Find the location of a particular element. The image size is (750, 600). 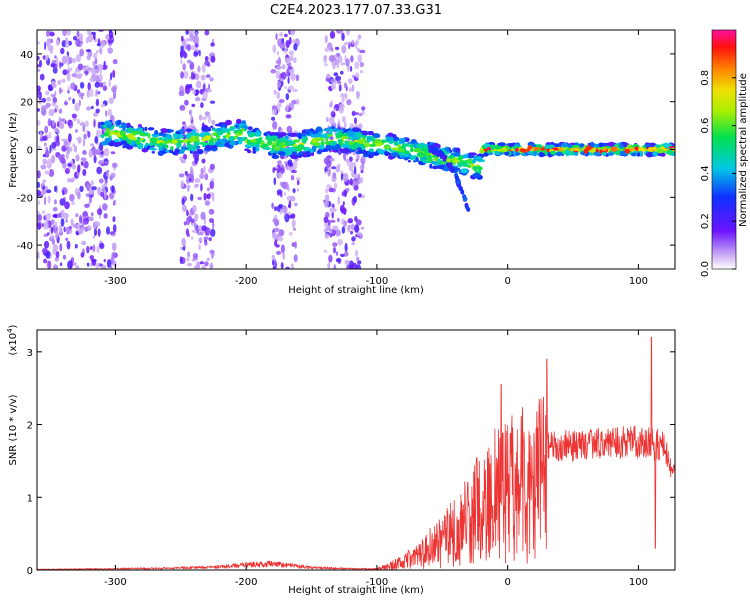

snr-xlabel: Height of straight line (km) is located at coordinates (356, 590).